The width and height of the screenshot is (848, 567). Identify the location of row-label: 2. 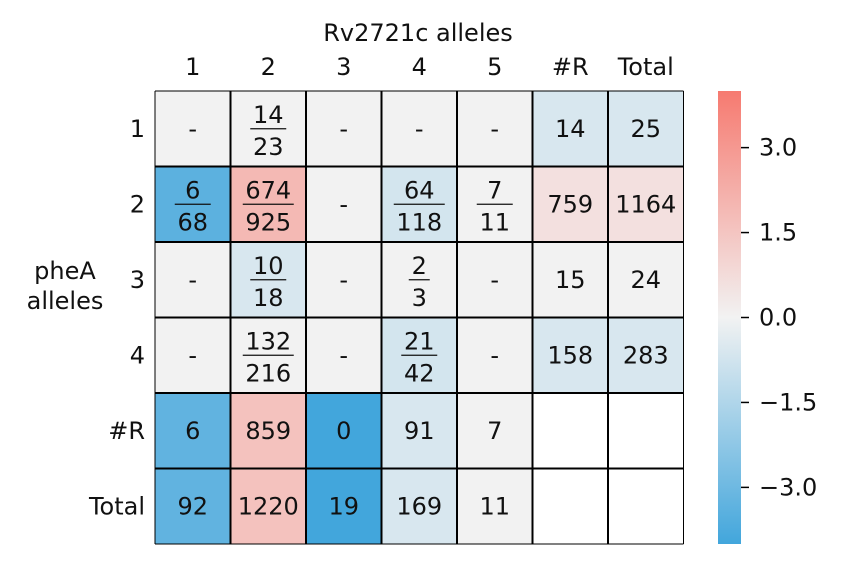
(137, 204).